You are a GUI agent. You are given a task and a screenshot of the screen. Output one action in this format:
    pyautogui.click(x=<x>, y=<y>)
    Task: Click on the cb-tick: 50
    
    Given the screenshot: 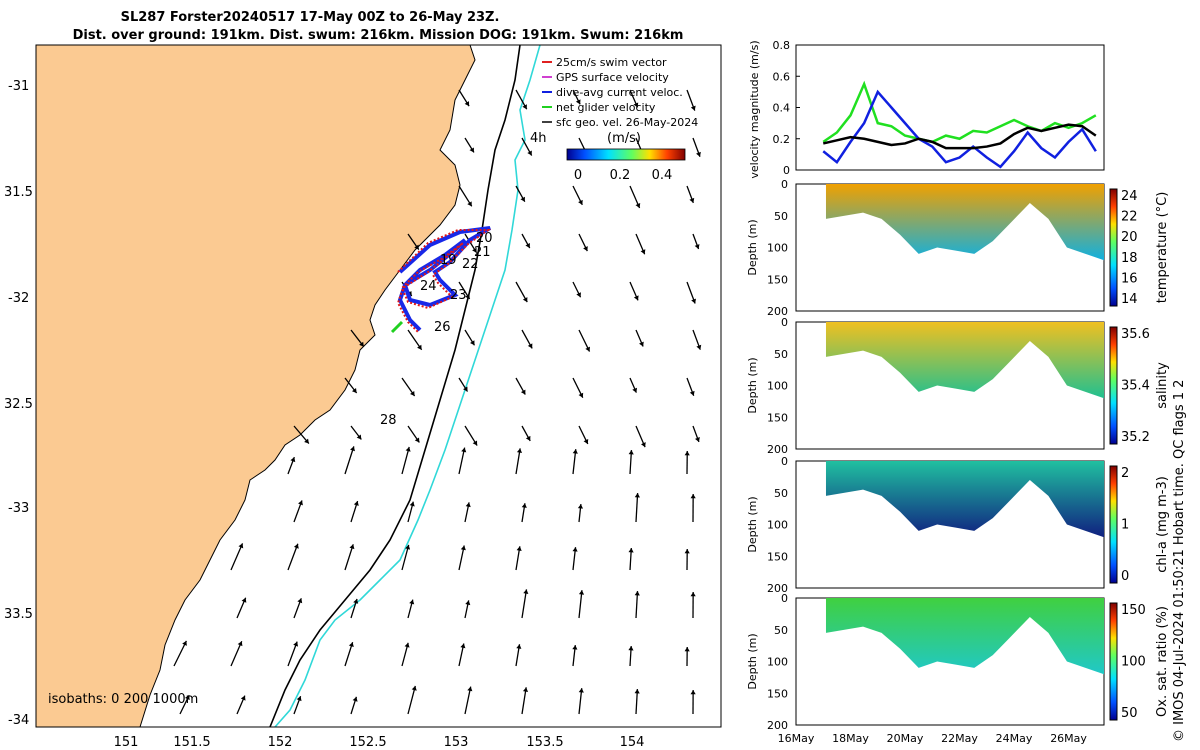 What is the action you would take?
    pyautogui.click(x=1129, y=713)
    